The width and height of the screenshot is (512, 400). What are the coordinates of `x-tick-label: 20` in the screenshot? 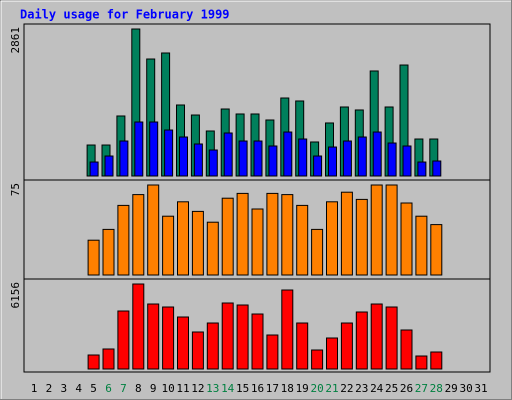 It's located at (316, 388).